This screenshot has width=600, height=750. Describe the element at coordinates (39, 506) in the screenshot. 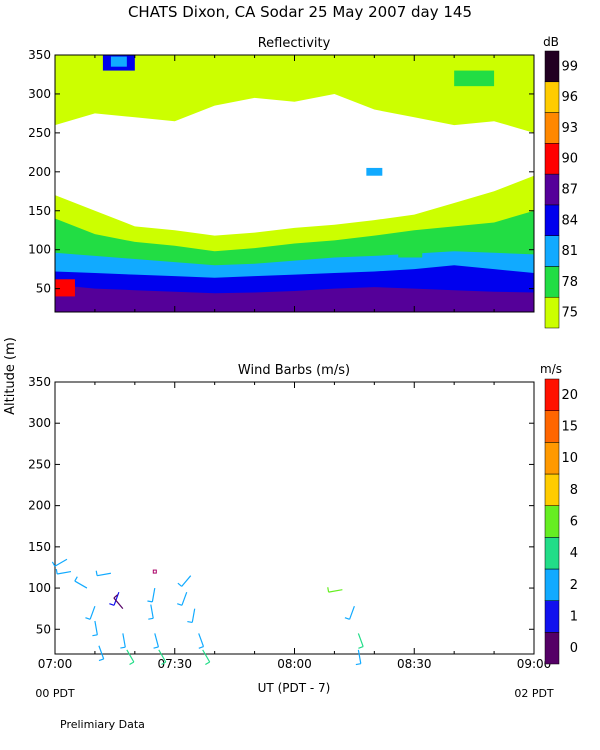

I see `y-tick-label: 200` at that location.